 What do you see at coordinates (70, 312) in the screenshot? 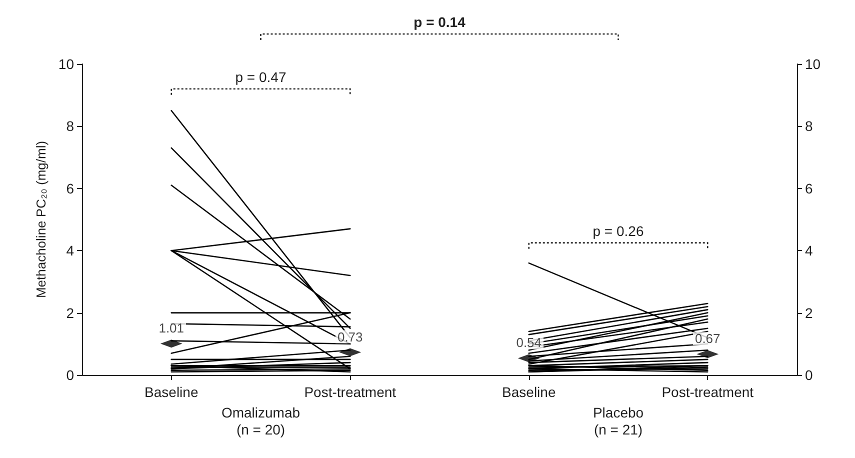
I see `y-tick-label: 2` at bounding box center [70, 312].